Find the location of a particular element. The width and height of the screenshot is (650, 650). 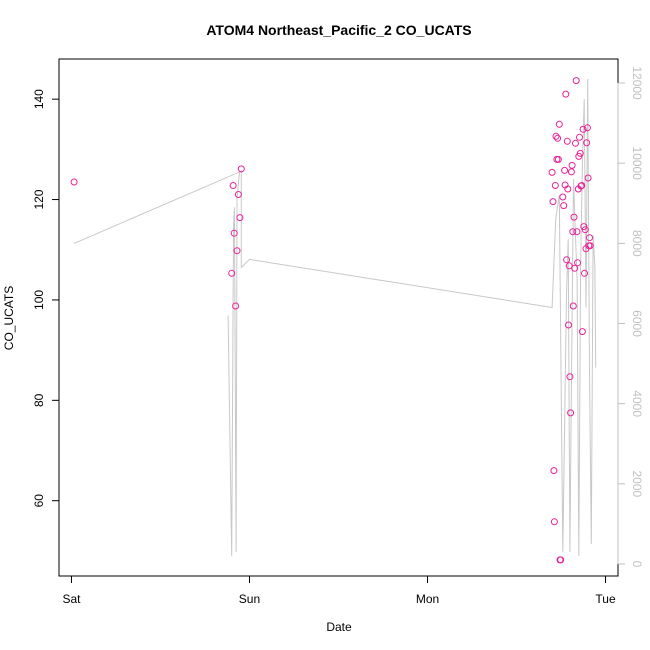

y-tick-label: 60 is located at coordinates (39, 501).